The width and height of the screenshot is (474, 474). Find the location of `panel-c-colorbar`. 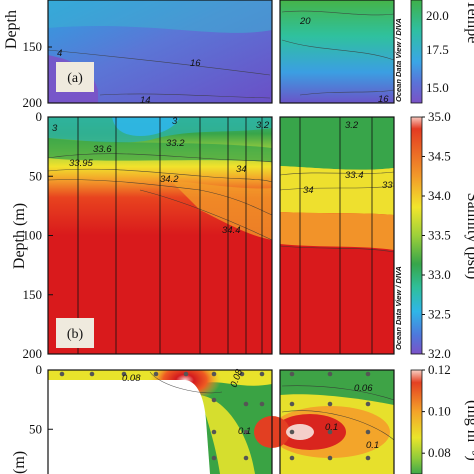

panel-c-colorbar is located at coordinates (416, 421).